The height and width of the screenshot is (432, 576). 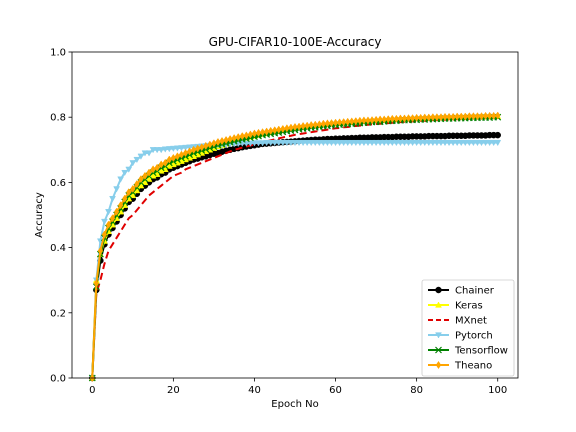 What do you see at coordinates (58, 248) in the screenshot?
I see `y-tick-label: 0.4` at bounding box center [58, 248].